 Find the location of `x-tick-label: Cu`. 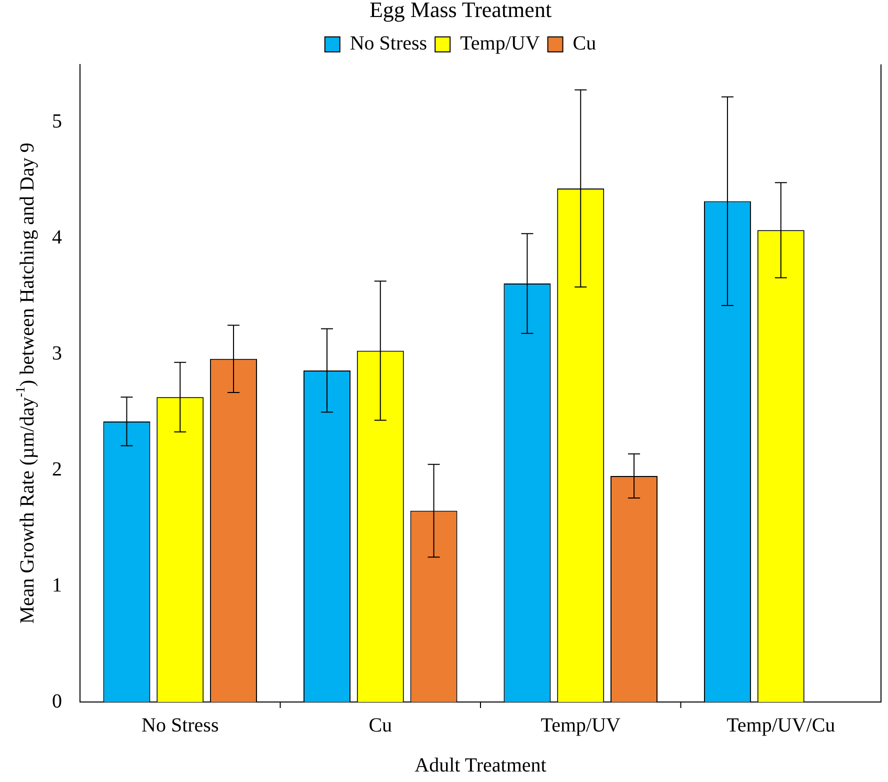

x-tick-label: Cu is located at coordinates (380, 725).